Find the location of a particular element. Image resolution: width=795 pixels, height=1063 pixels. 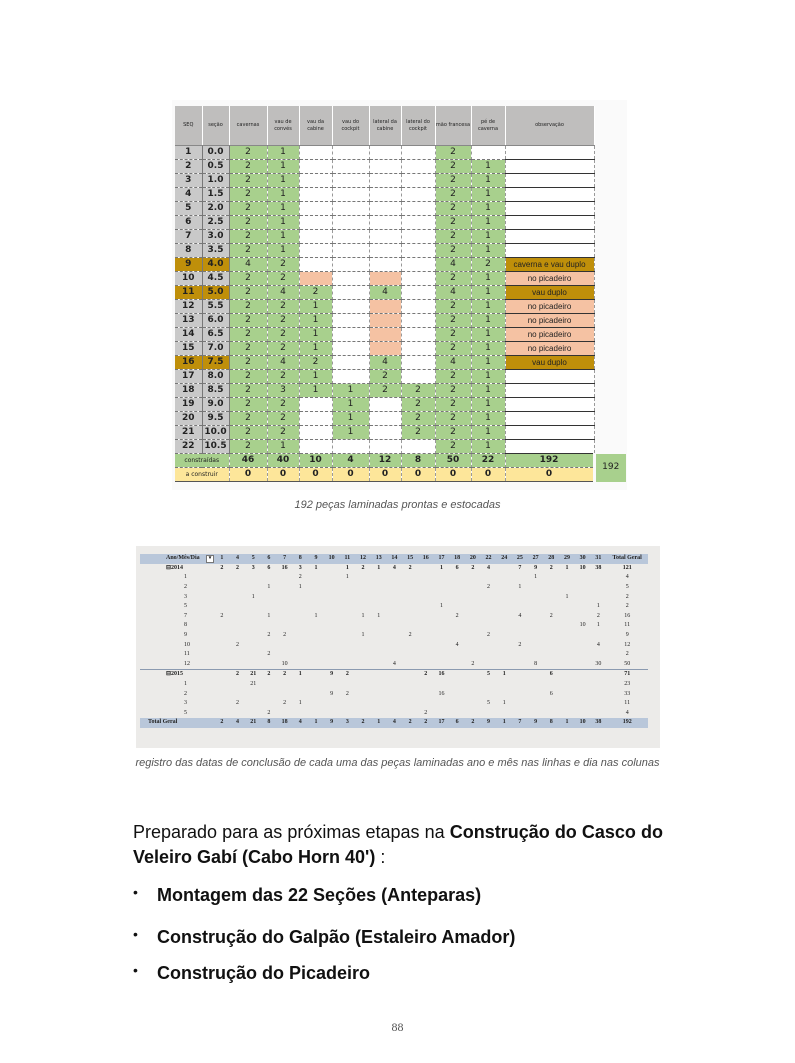

day-header: 14 is located at coordinates (394, 559).